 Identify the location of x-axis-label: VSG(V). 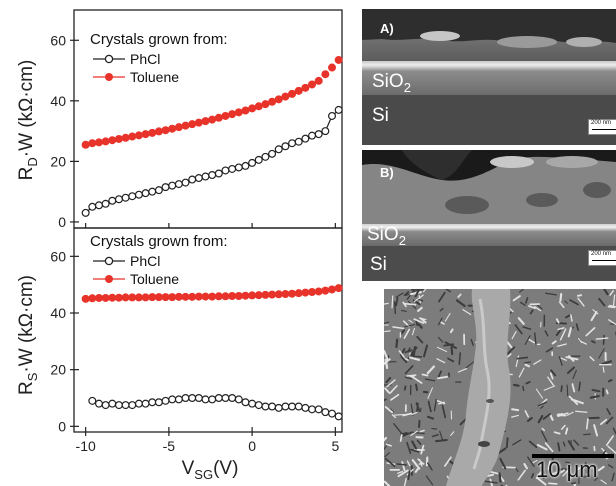
(210, 470).